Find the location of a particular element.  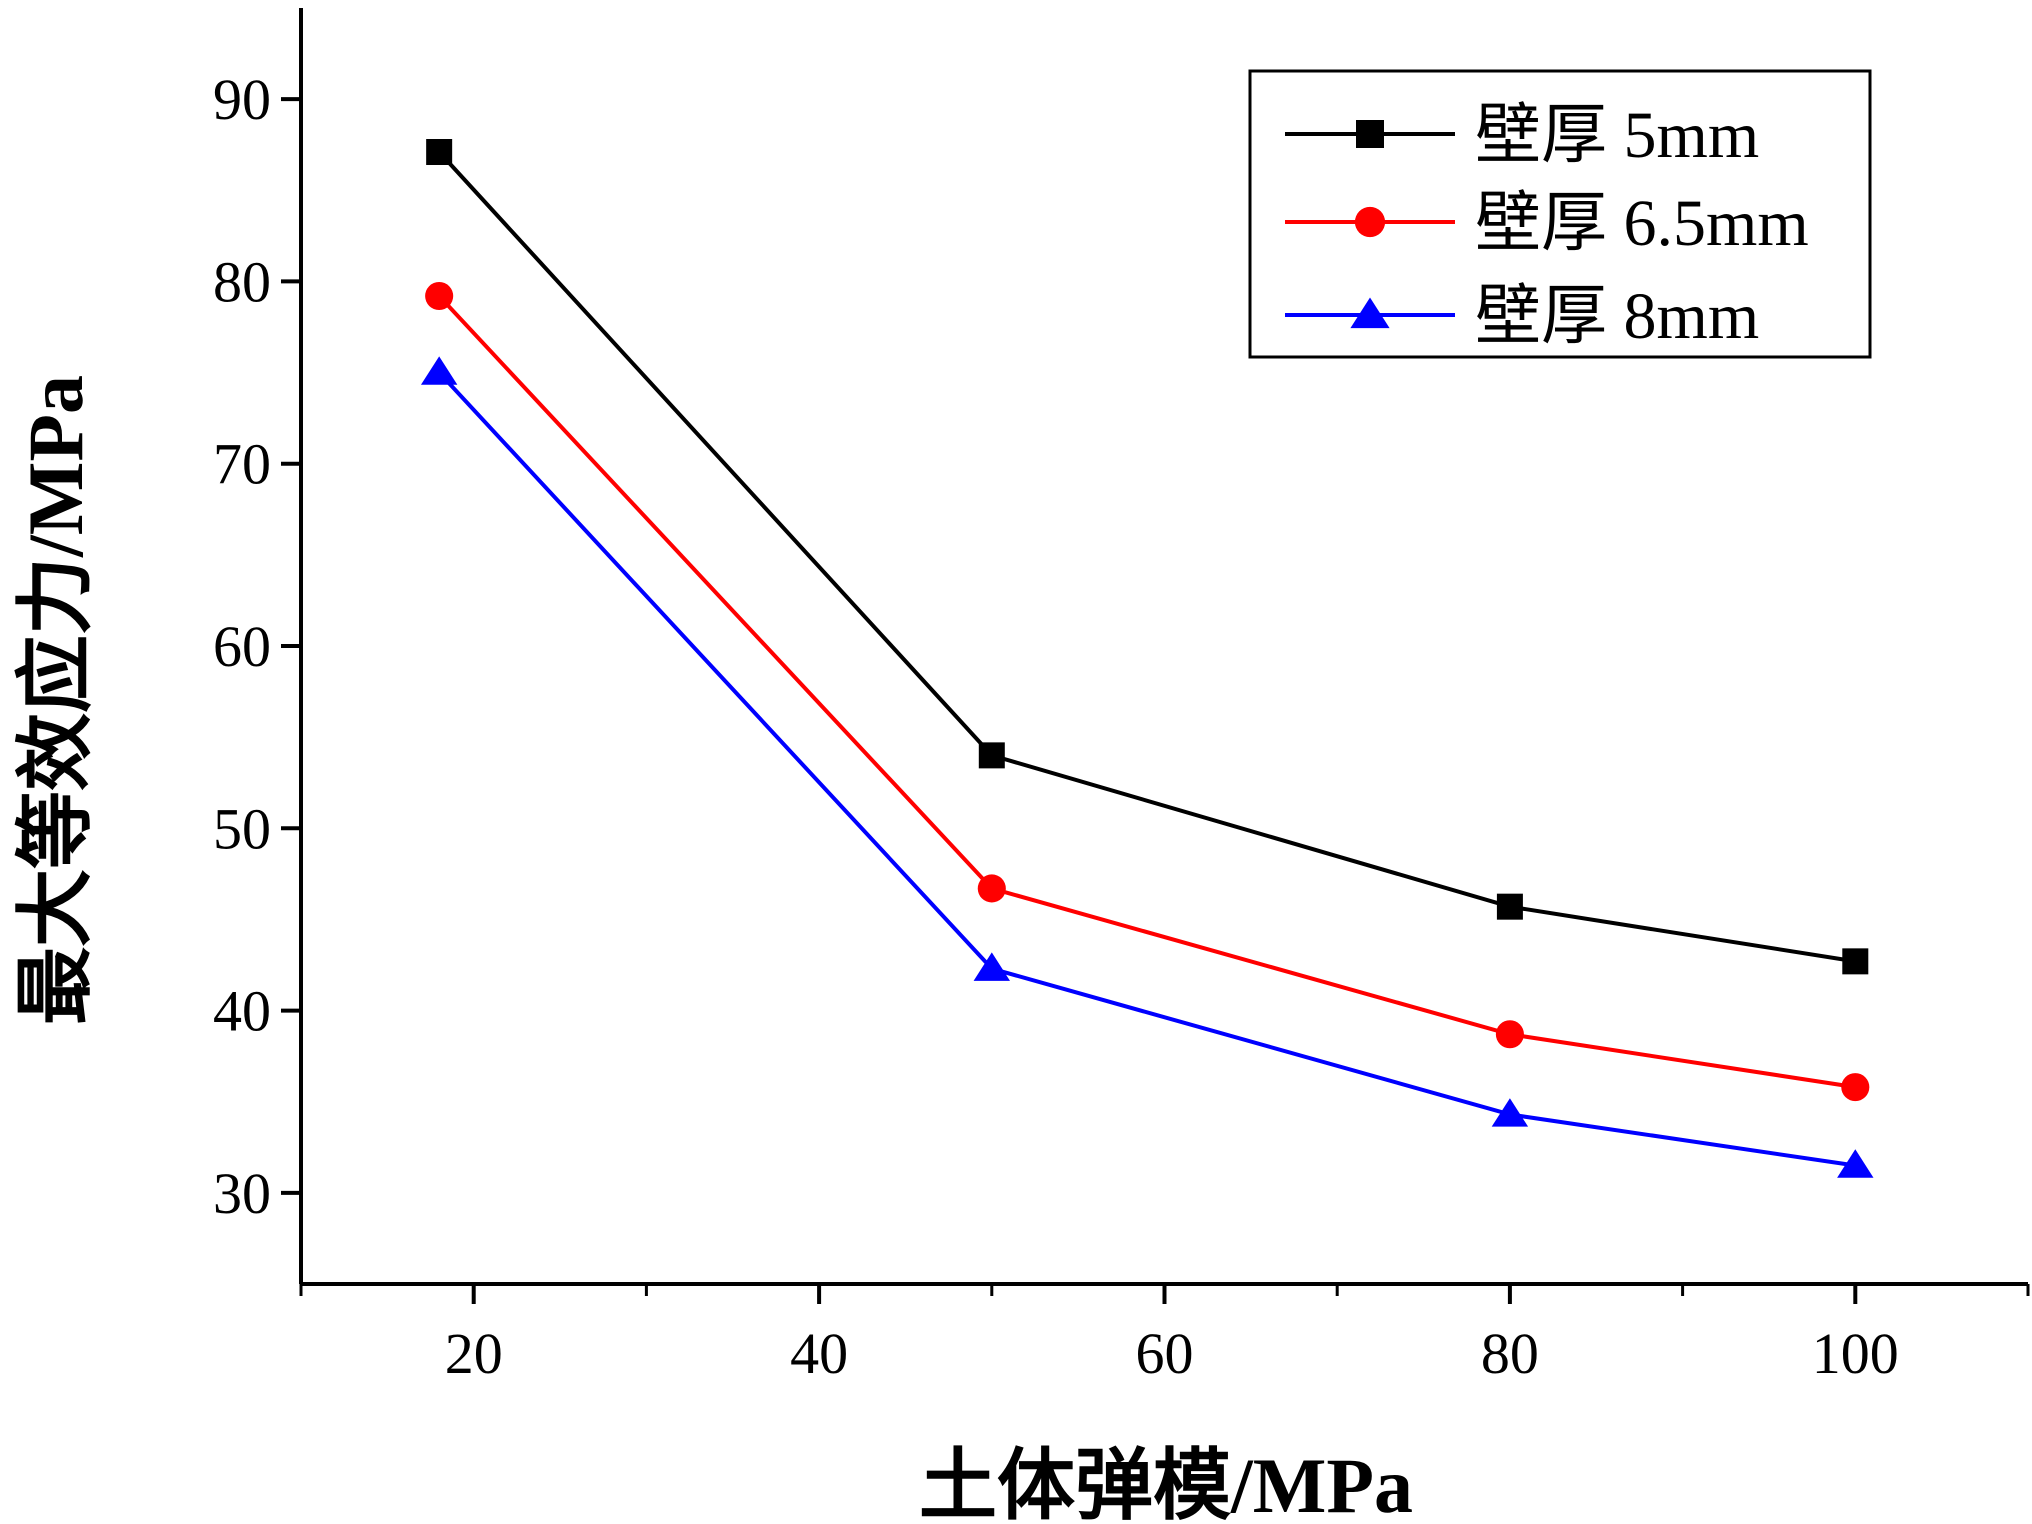

legend: 壁厚 5mm 壁厚 6.5mm 壁厚 8mm is located at coordinates (1560, 214).